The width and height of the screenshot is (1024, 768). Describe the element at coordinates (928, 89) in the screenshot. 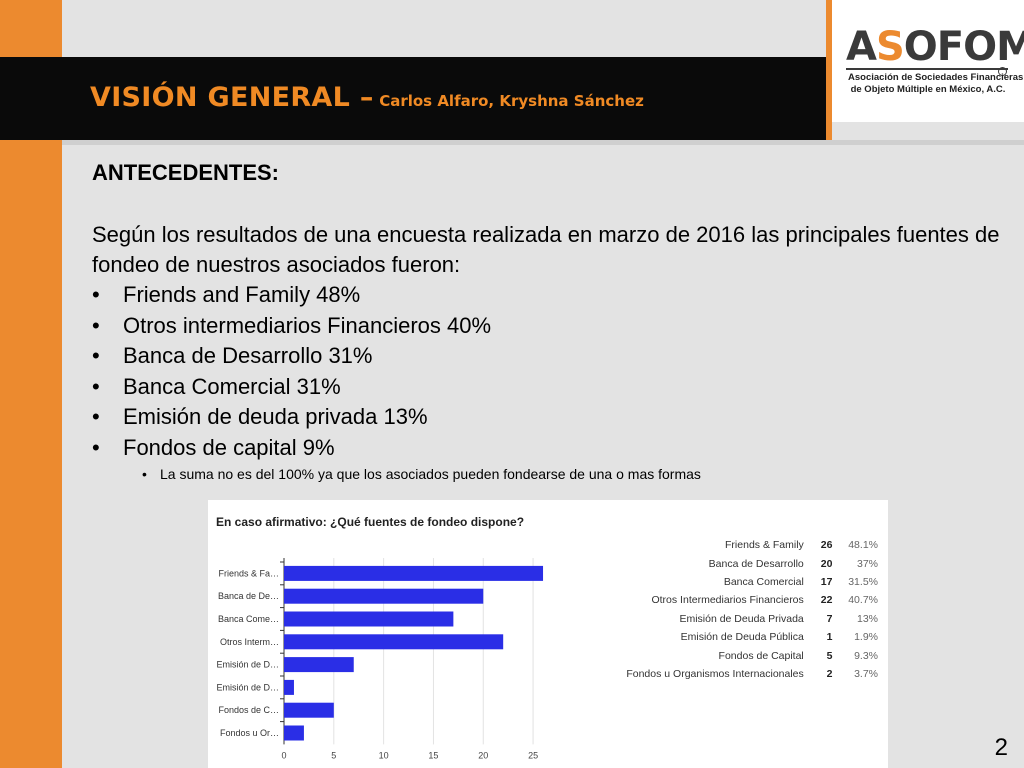

I see `logo-line-2: de Objeto Múltiple en México, A.C.` at that location.